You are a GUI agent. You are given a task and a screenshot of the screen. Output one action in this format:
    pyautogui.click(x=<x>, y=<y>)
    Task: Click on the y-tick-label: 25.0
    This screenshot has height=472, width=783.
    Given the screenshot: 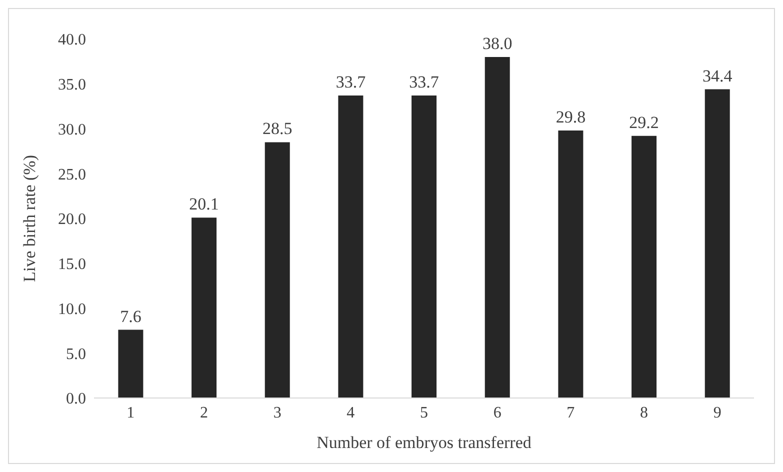 What is the action you would take?
    pyautogui.click(x=72, y=175)
    